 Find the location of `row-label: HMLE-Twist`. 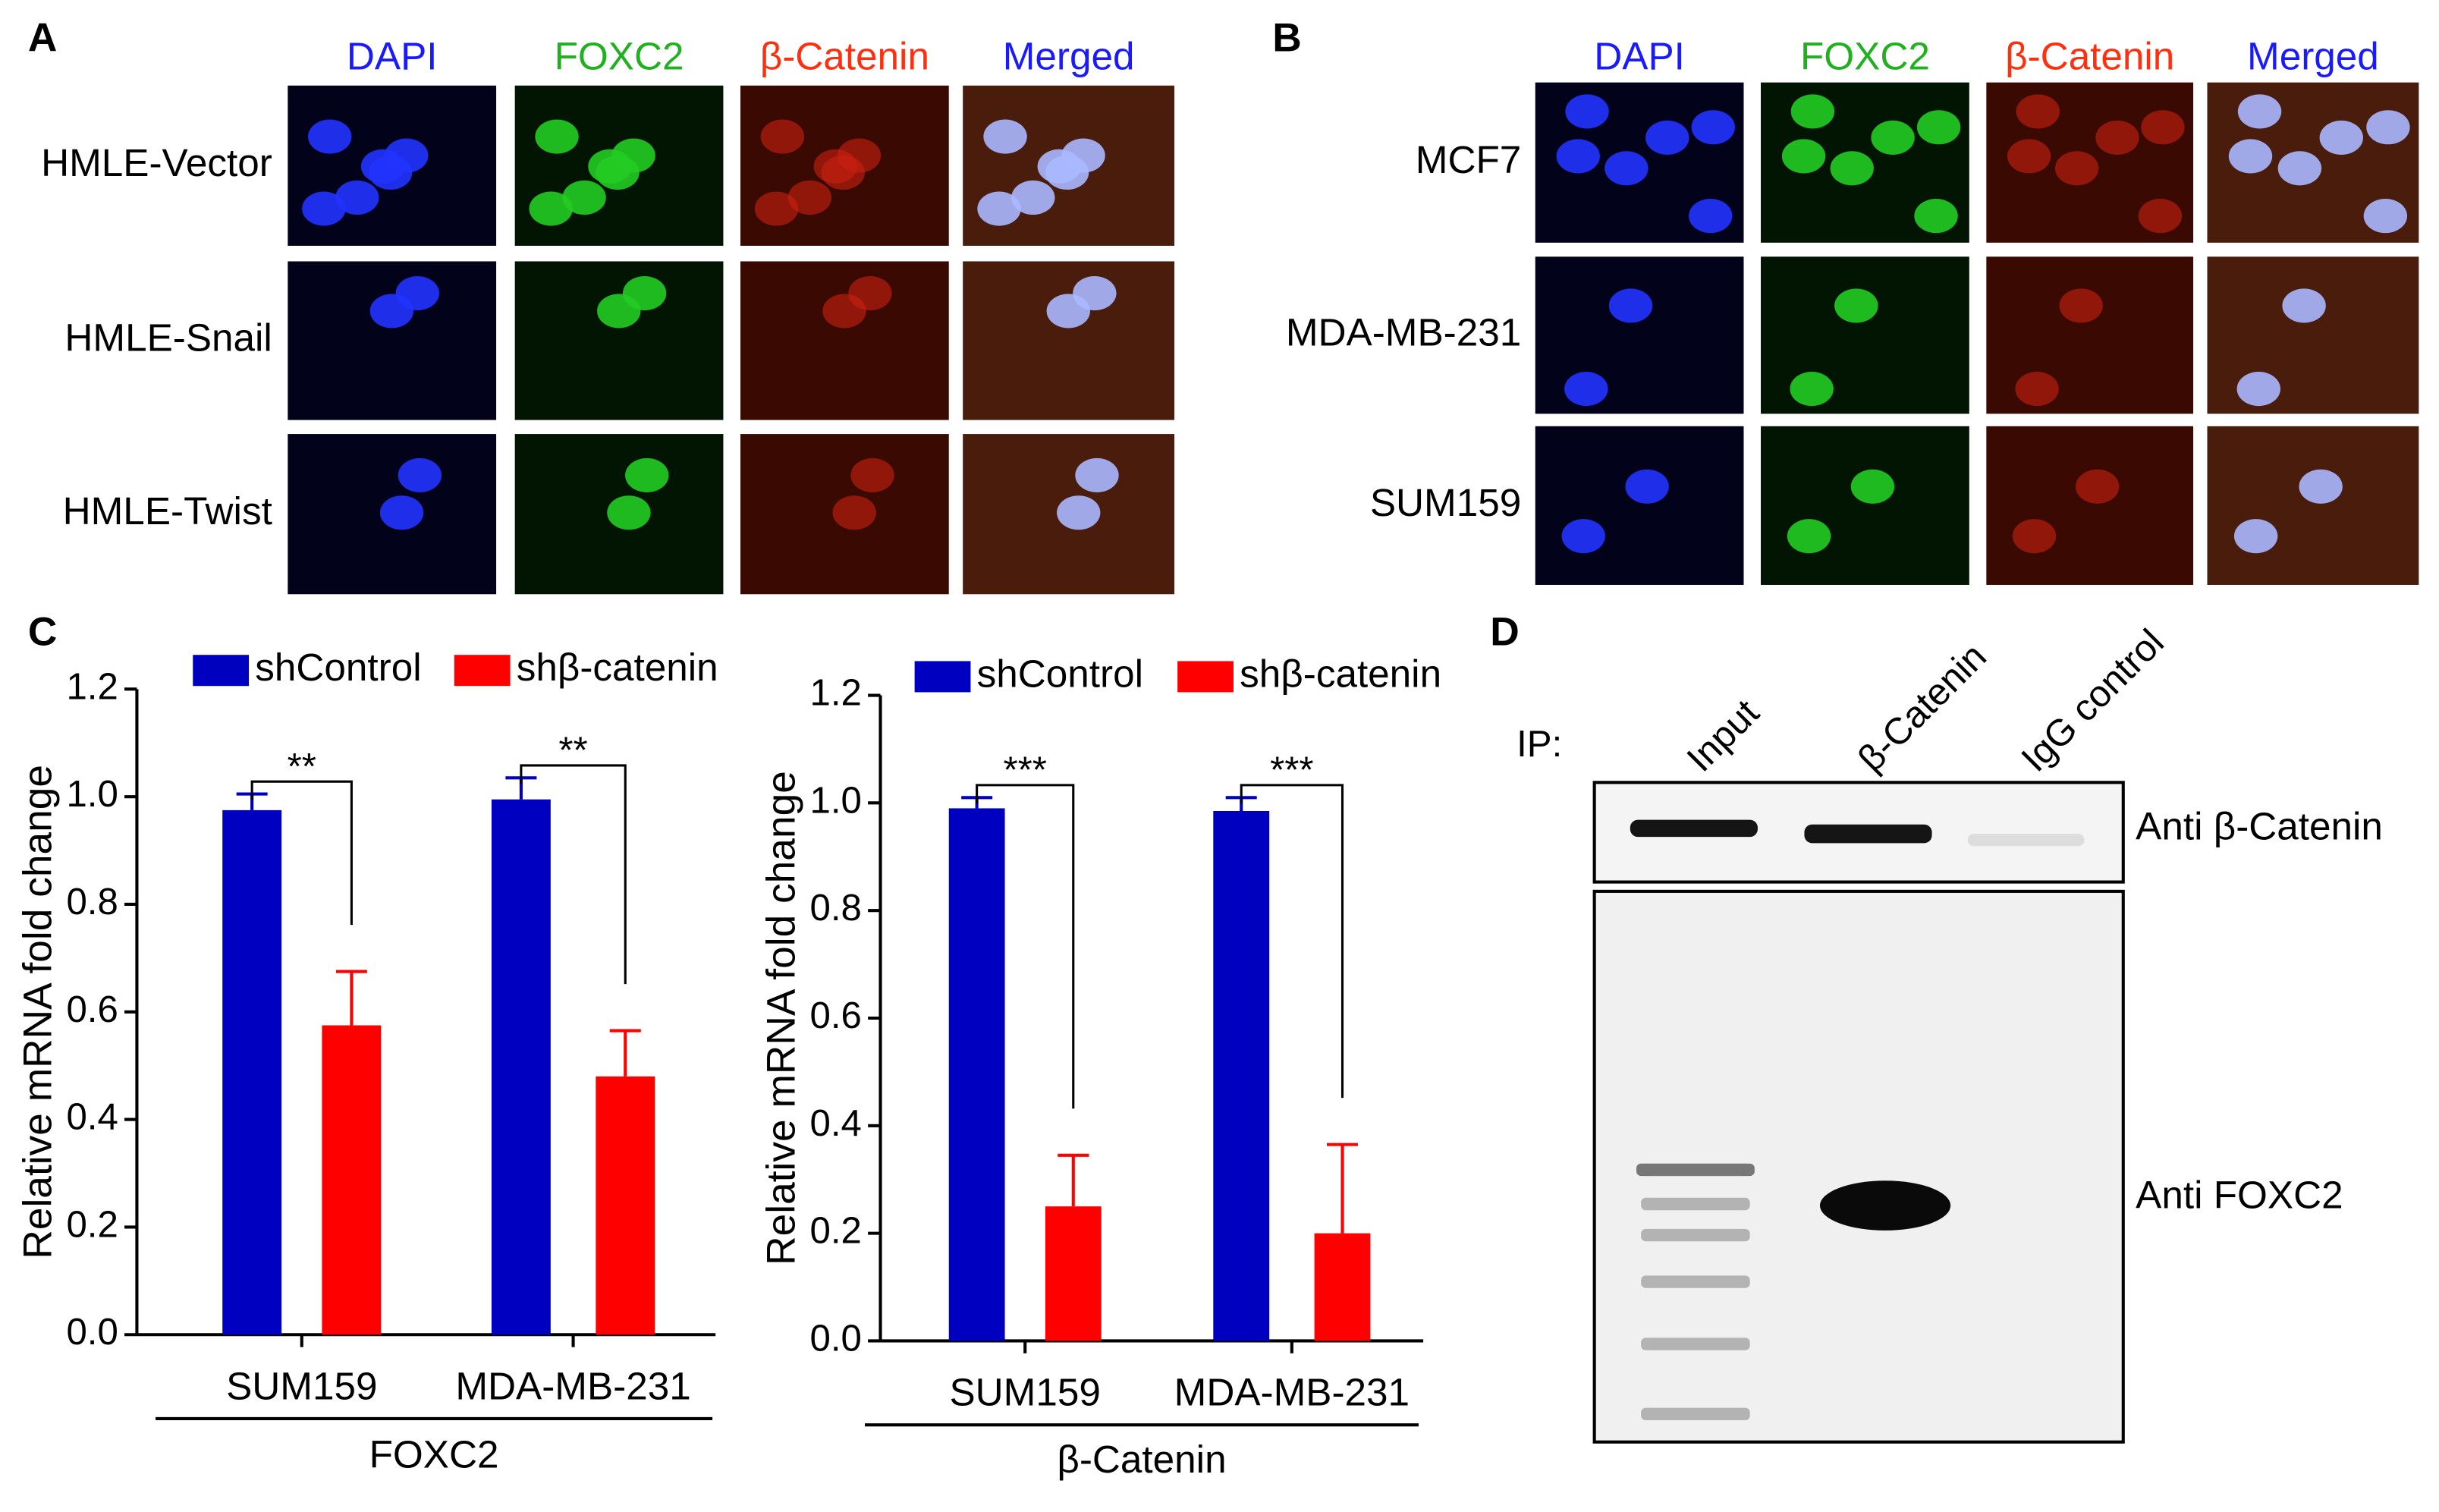

row-label: HMLE-Twist is located at coordinates (167, 511).